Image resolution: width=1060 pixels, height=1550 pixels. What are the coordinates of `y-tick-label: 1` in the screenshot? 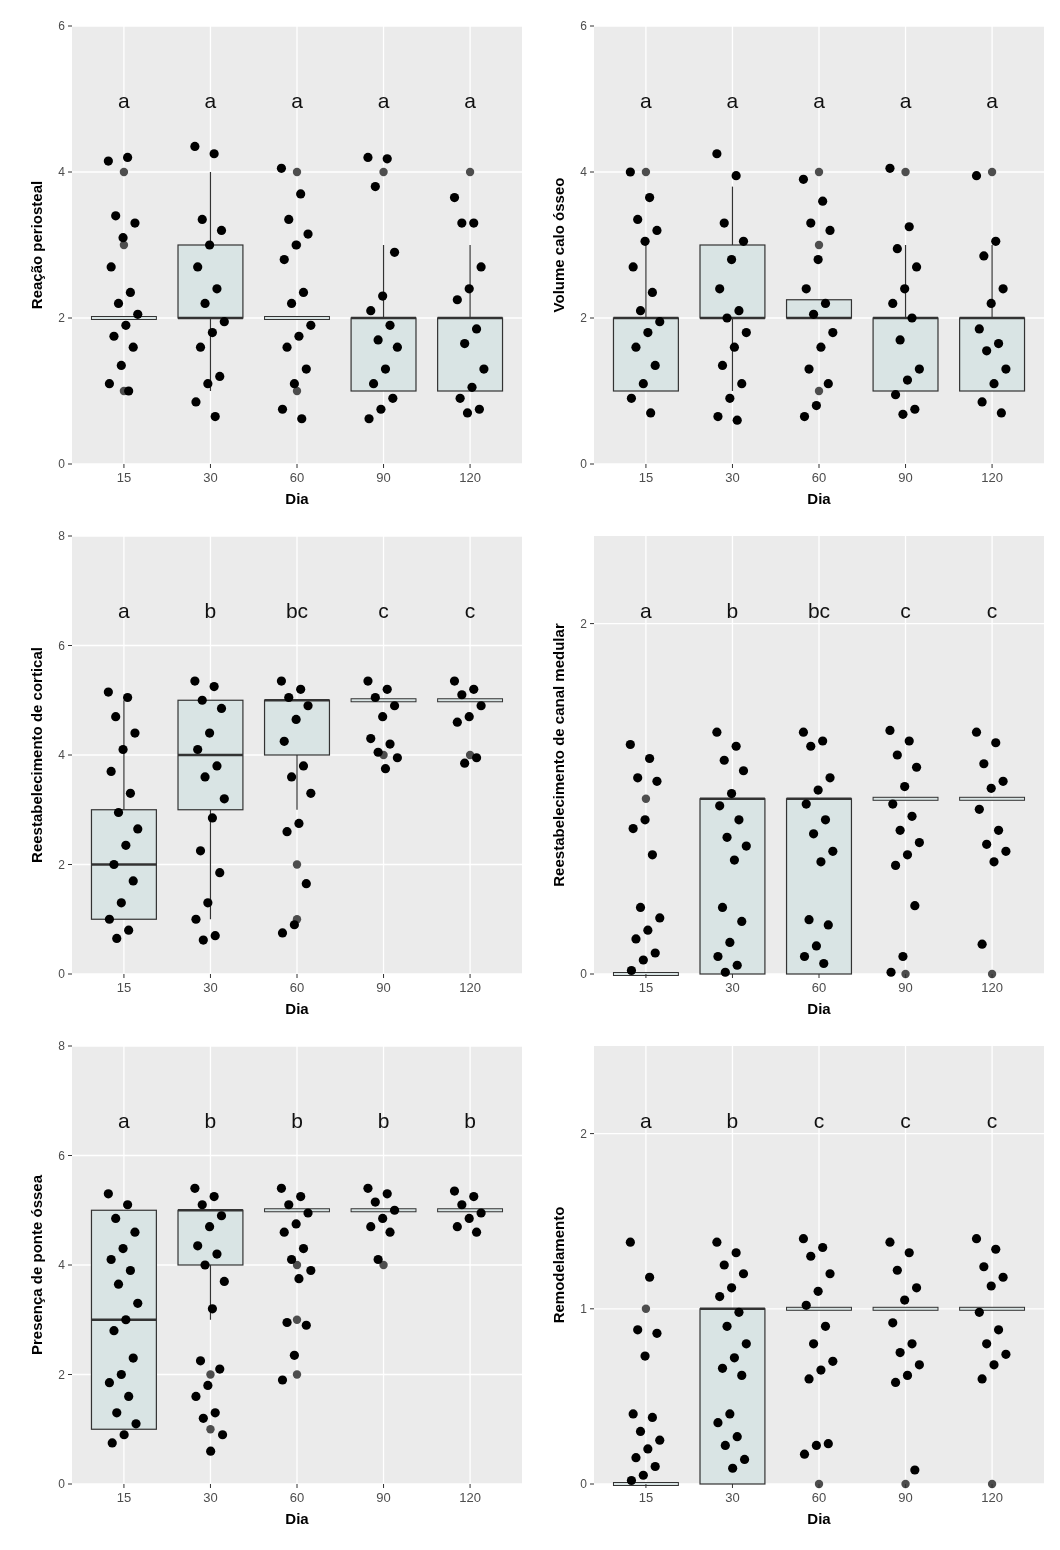 It's located at (584, 1309).